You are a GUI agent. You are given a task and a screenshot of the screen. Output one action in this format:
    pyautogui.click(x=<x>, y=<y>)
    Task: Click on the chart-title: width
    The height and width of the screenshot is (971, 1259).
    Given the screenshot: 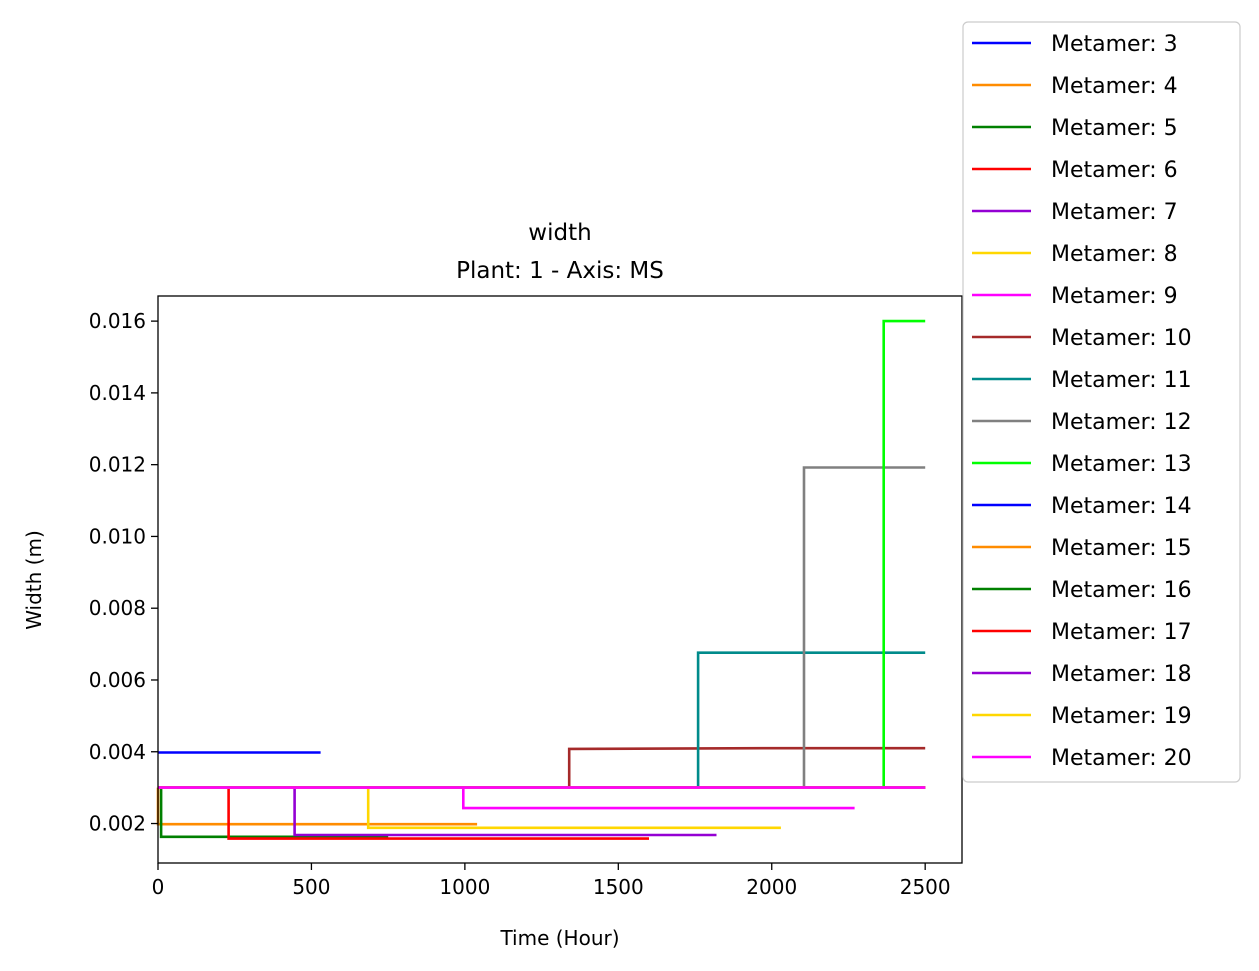 What is the action you would take?
    pyautogui.click(x=559, y=233)
    